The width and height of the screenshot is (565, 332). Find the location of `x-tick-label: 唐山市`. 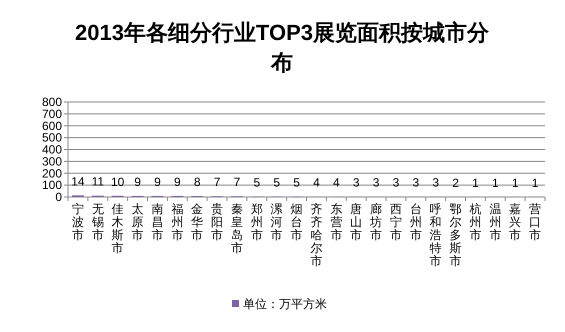

x-tick-label: 唐山市 is located at coordinates (356, 222).